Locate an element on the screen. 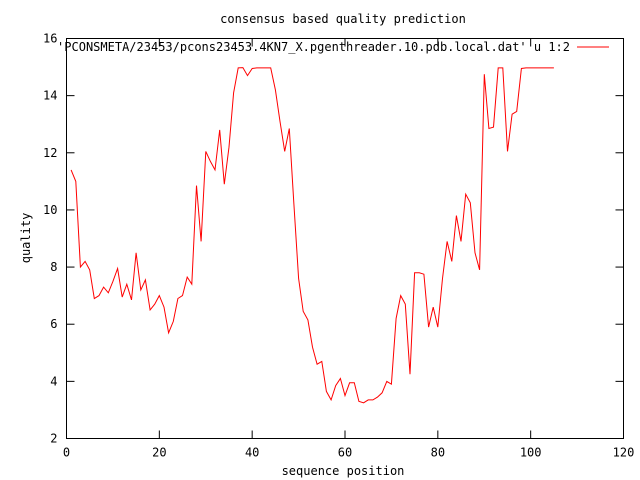  x-tick-label: 120 is located at coordinates (624, 453).